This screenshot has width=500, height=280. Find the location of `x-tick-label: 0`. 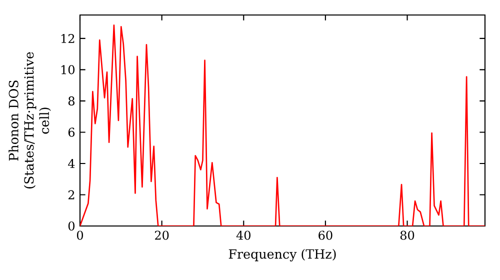

x-tick-label: 0 is located at coordinates (80, 235).